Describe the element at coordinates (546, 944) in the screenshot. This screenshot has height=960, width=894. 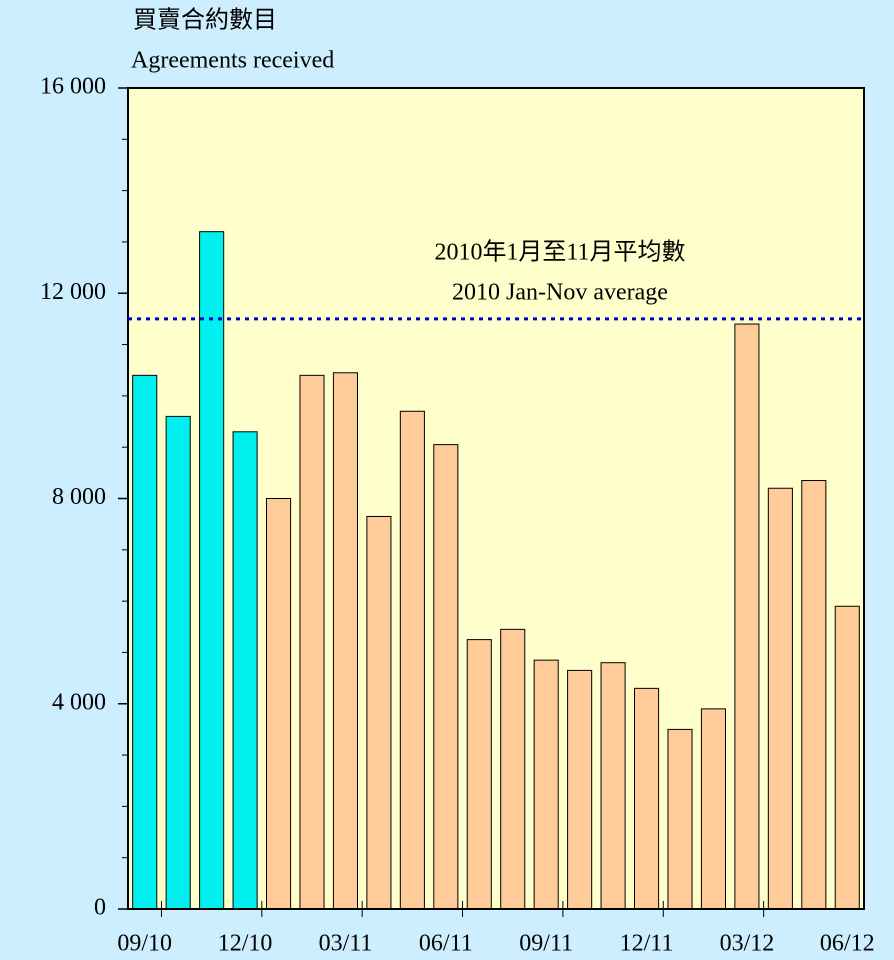
I see `x-tick-label: 09/11` at that location.